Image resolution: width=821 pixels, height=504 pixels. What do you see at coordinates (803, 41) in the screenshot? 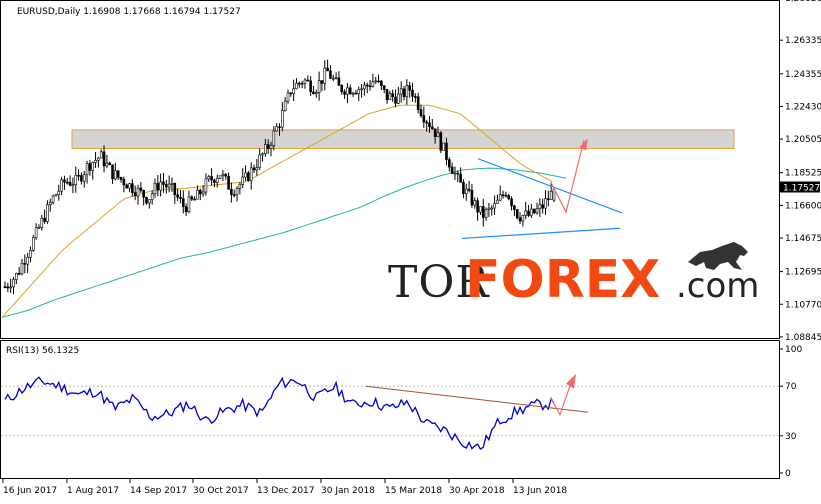
I see `price-y-tick-label: 1.26335` at bounding box center [803, 41].